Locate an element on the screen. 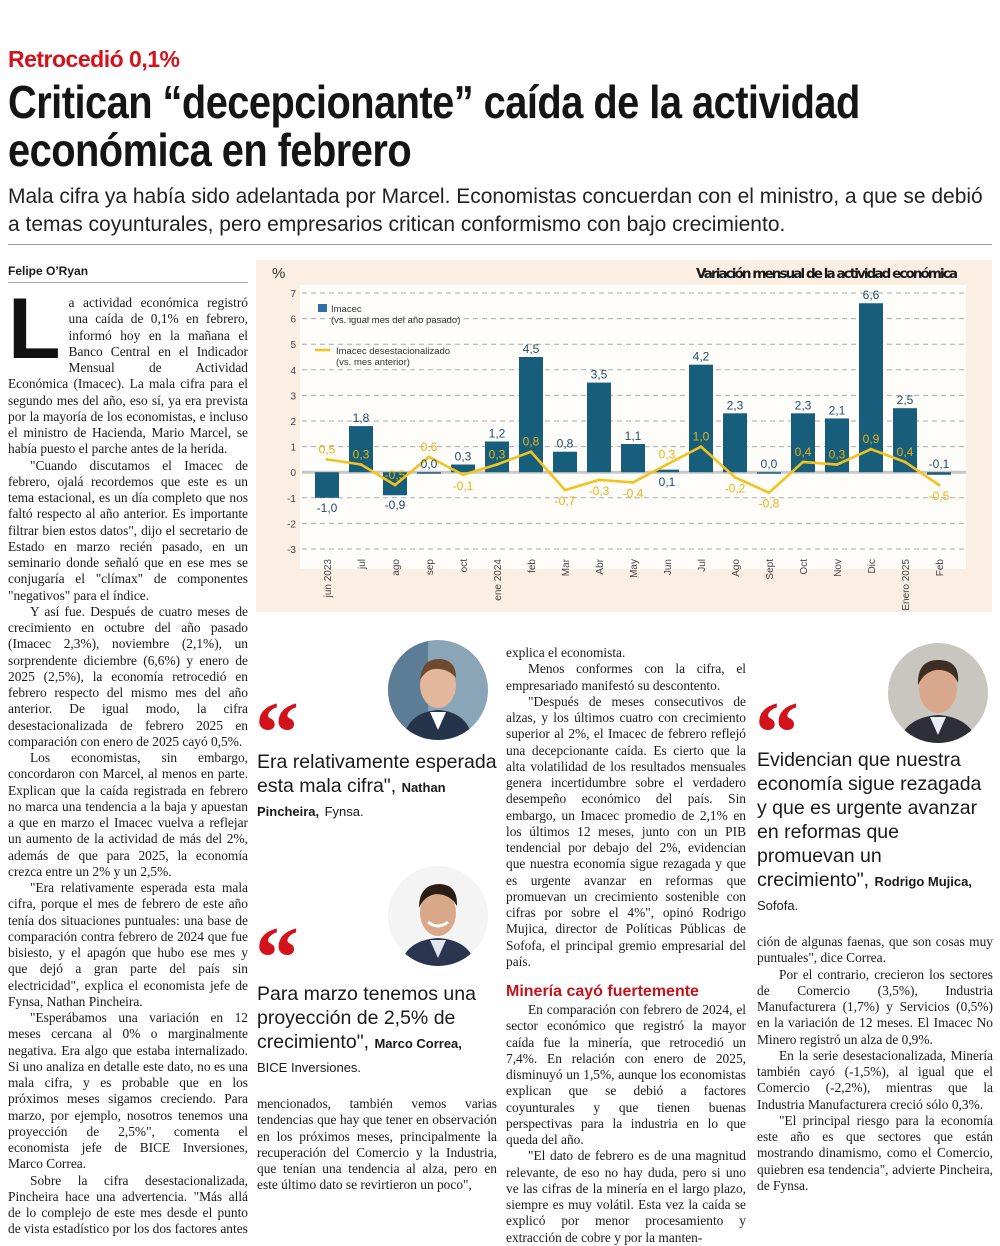 The width and height of the screenshot is (1000, 1246). bar-data-label: -0,9 is located at coordinates (395, 505).